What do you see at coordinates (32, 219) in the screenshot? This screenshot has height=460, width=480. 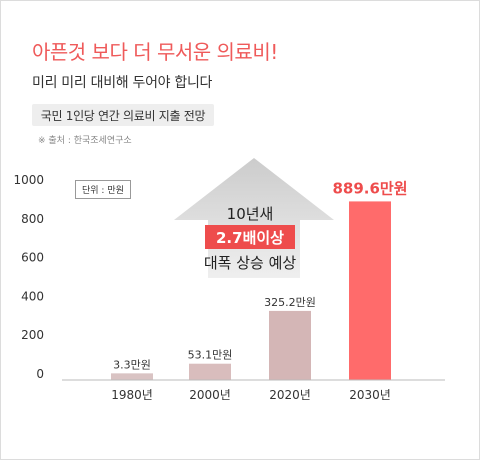 I see `y-tick-label: 800` at bounding box center [32, 219].